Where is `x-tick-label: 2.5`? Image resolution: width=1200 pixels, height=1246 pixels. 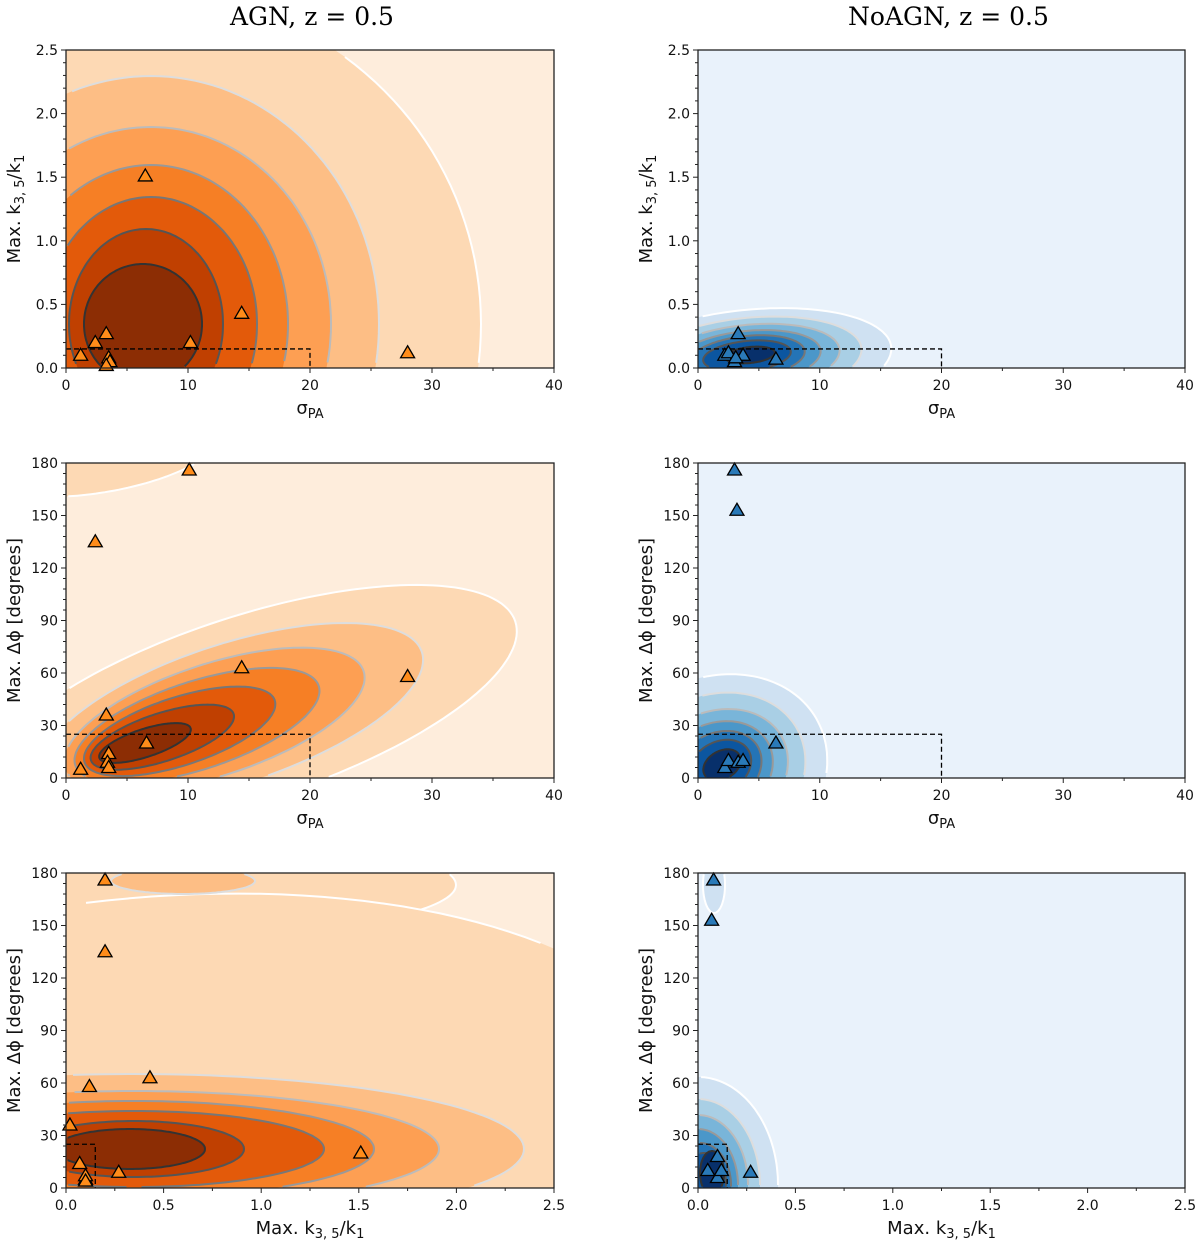 x-tick-label: 2.5 is located at coordinates (1185, 1206).